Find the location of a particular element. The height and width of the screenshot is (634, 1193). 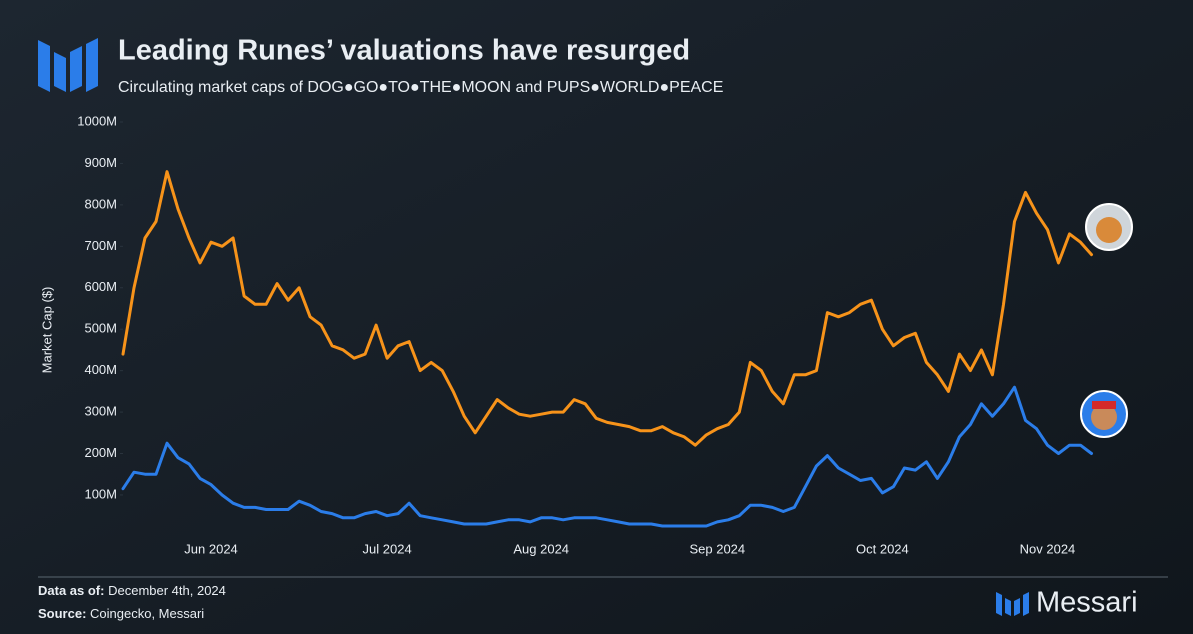

logo is located at coordinates (68, 65).